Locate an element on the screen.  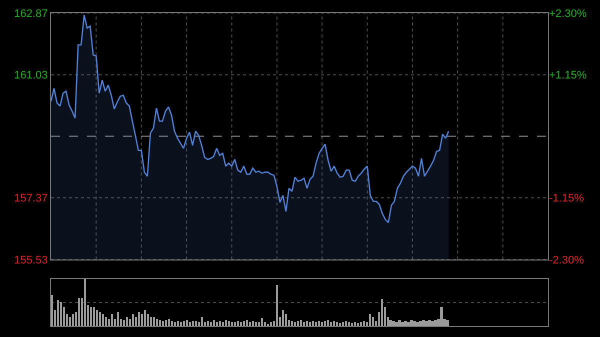
y-tick-label: 157.37 is located at coordinates (31, 198).